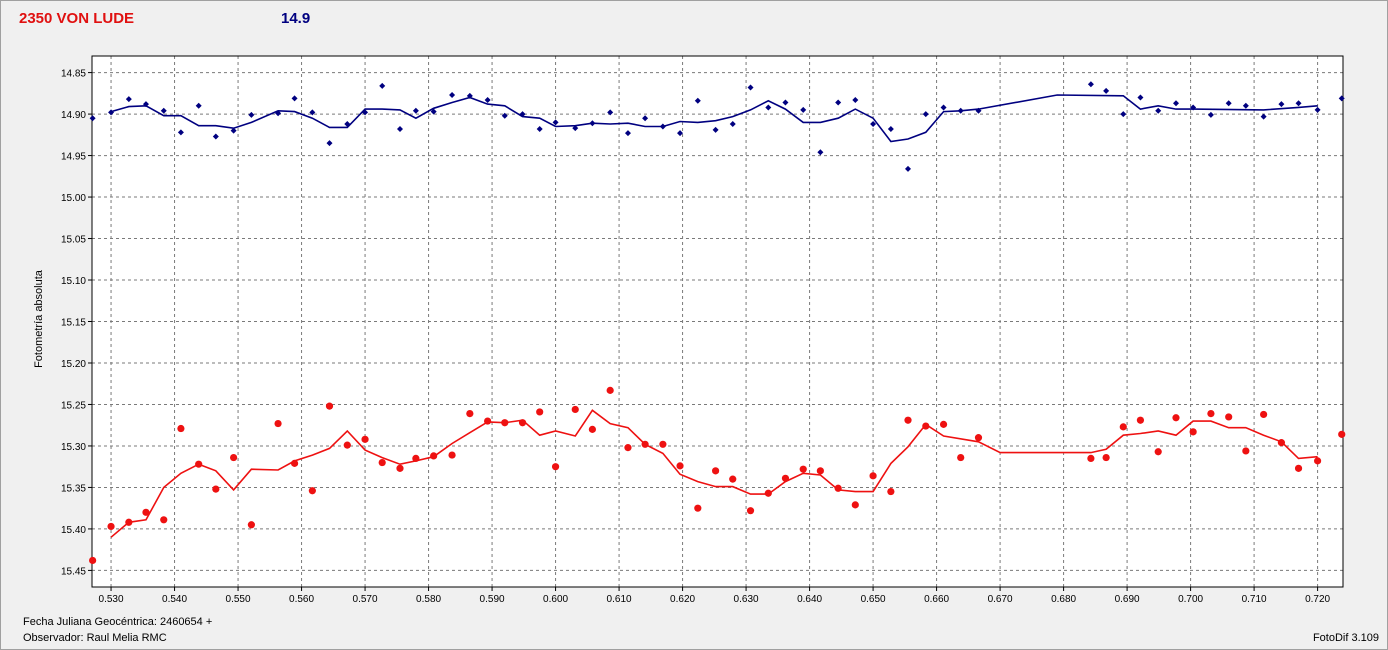 Image resolution: width=1388 pixels, height=650 pixels. I want to click on x-tick-label: 0.530, so click(111, 599).